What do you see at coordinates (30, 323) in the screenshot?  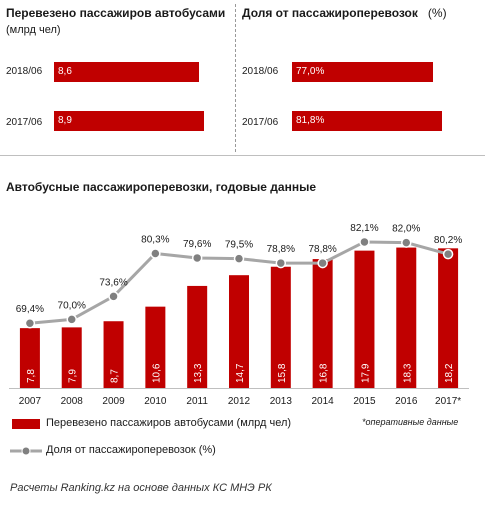 I see `share-point-2007` at bounding box center [30, 323].